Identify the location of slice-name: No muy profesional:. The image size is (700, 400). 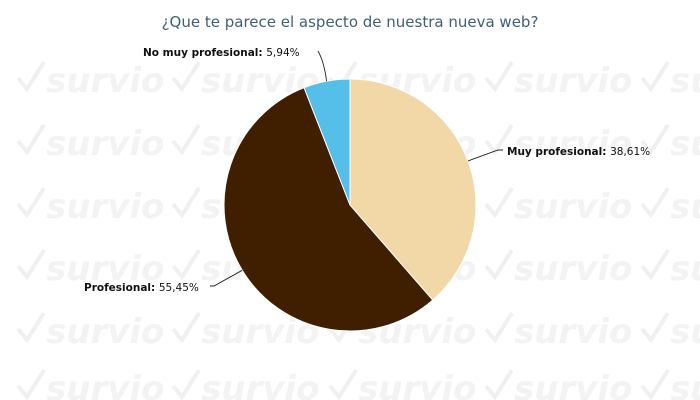
(204, 53).